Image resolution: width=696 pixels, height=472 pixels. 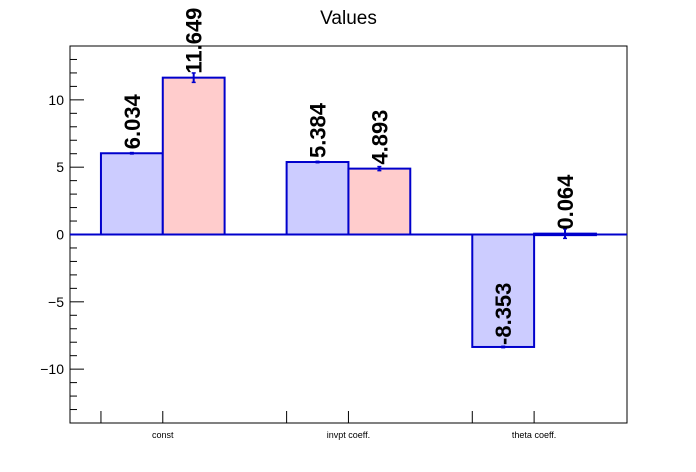 What do you see at coordinates (56, 100) in the screenshot?
I see `y-tick-label: 10` at bounding box center [56, 100].